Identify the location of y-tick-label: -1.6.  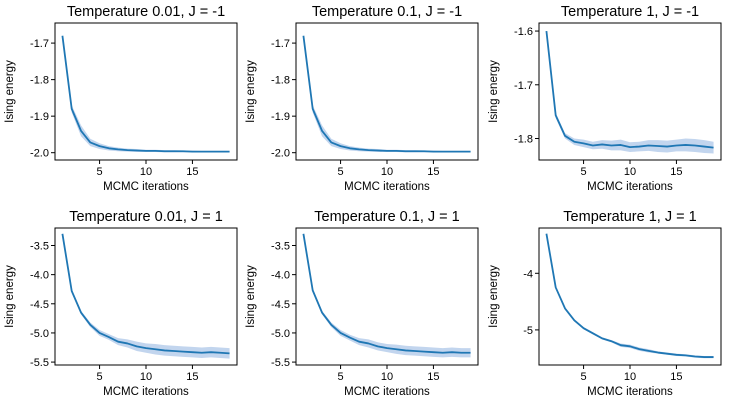
(523, 32).